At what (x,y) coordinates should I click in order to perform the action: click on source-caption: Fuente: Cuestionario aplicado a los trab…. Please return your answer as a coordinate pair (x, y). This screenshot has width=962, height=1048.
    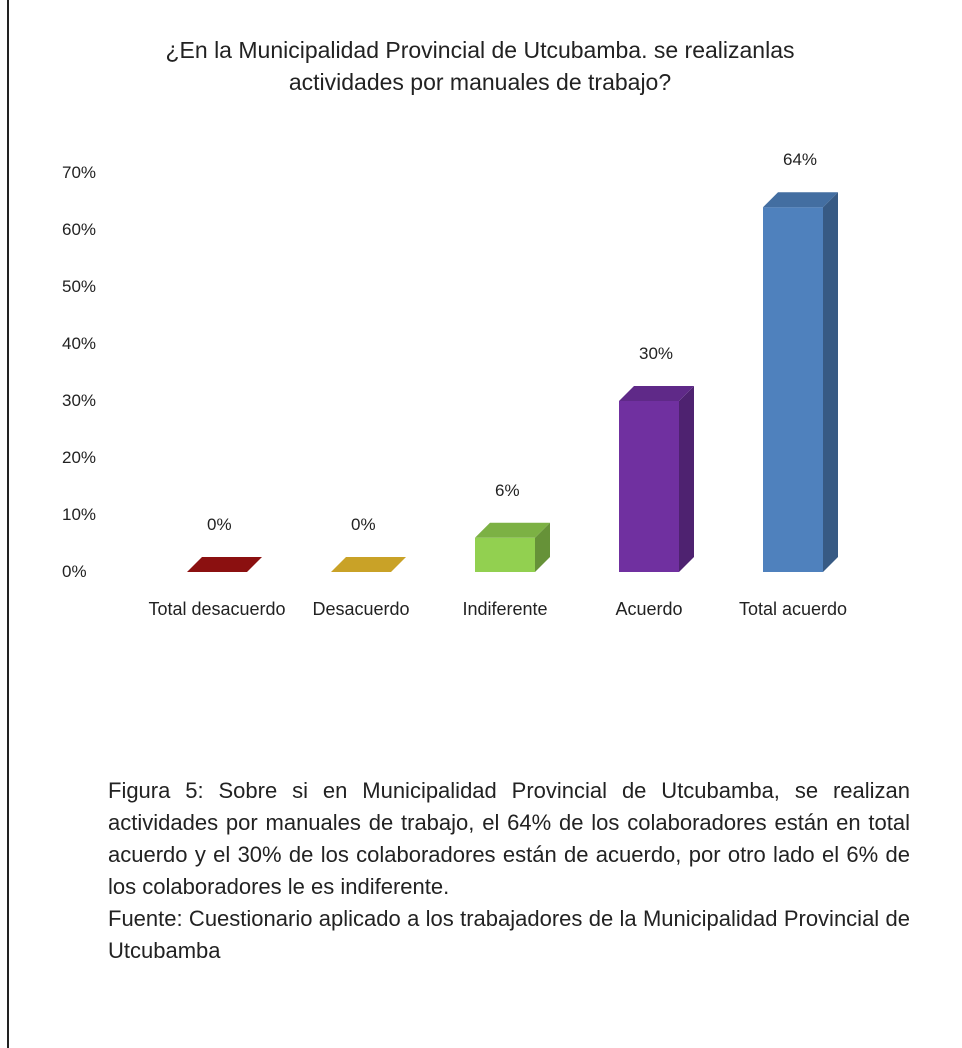
    Looking at the image, I should click on (509, 934).